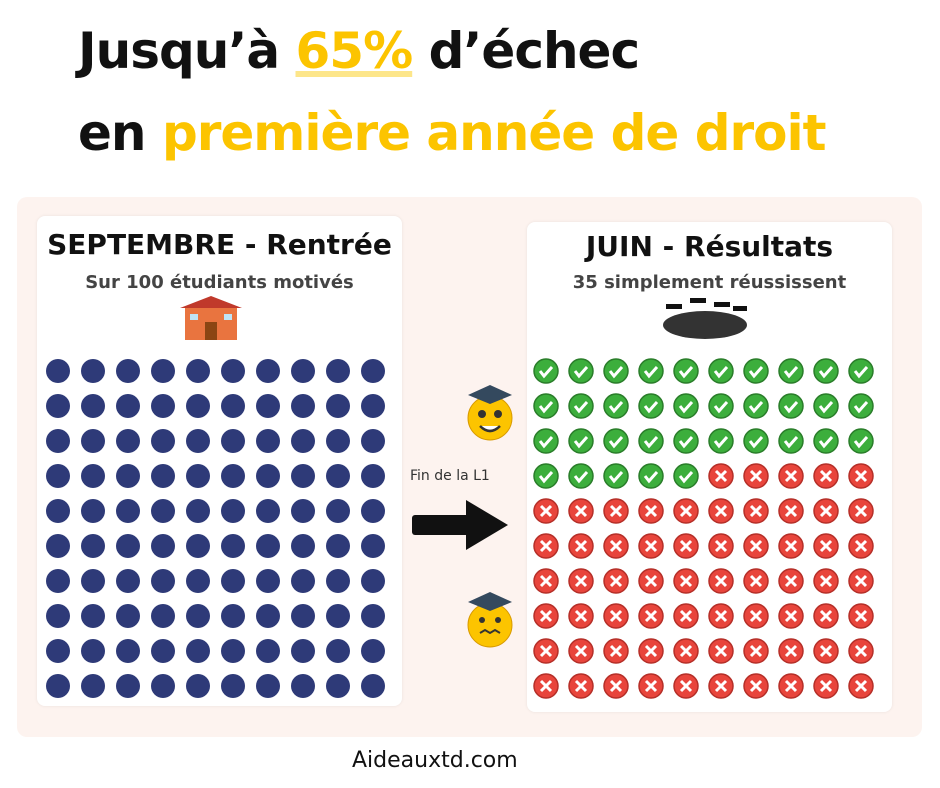  Describe the element at coordinates (534, 51) in the screenshot. I see `title-text: d’échec` at that location.